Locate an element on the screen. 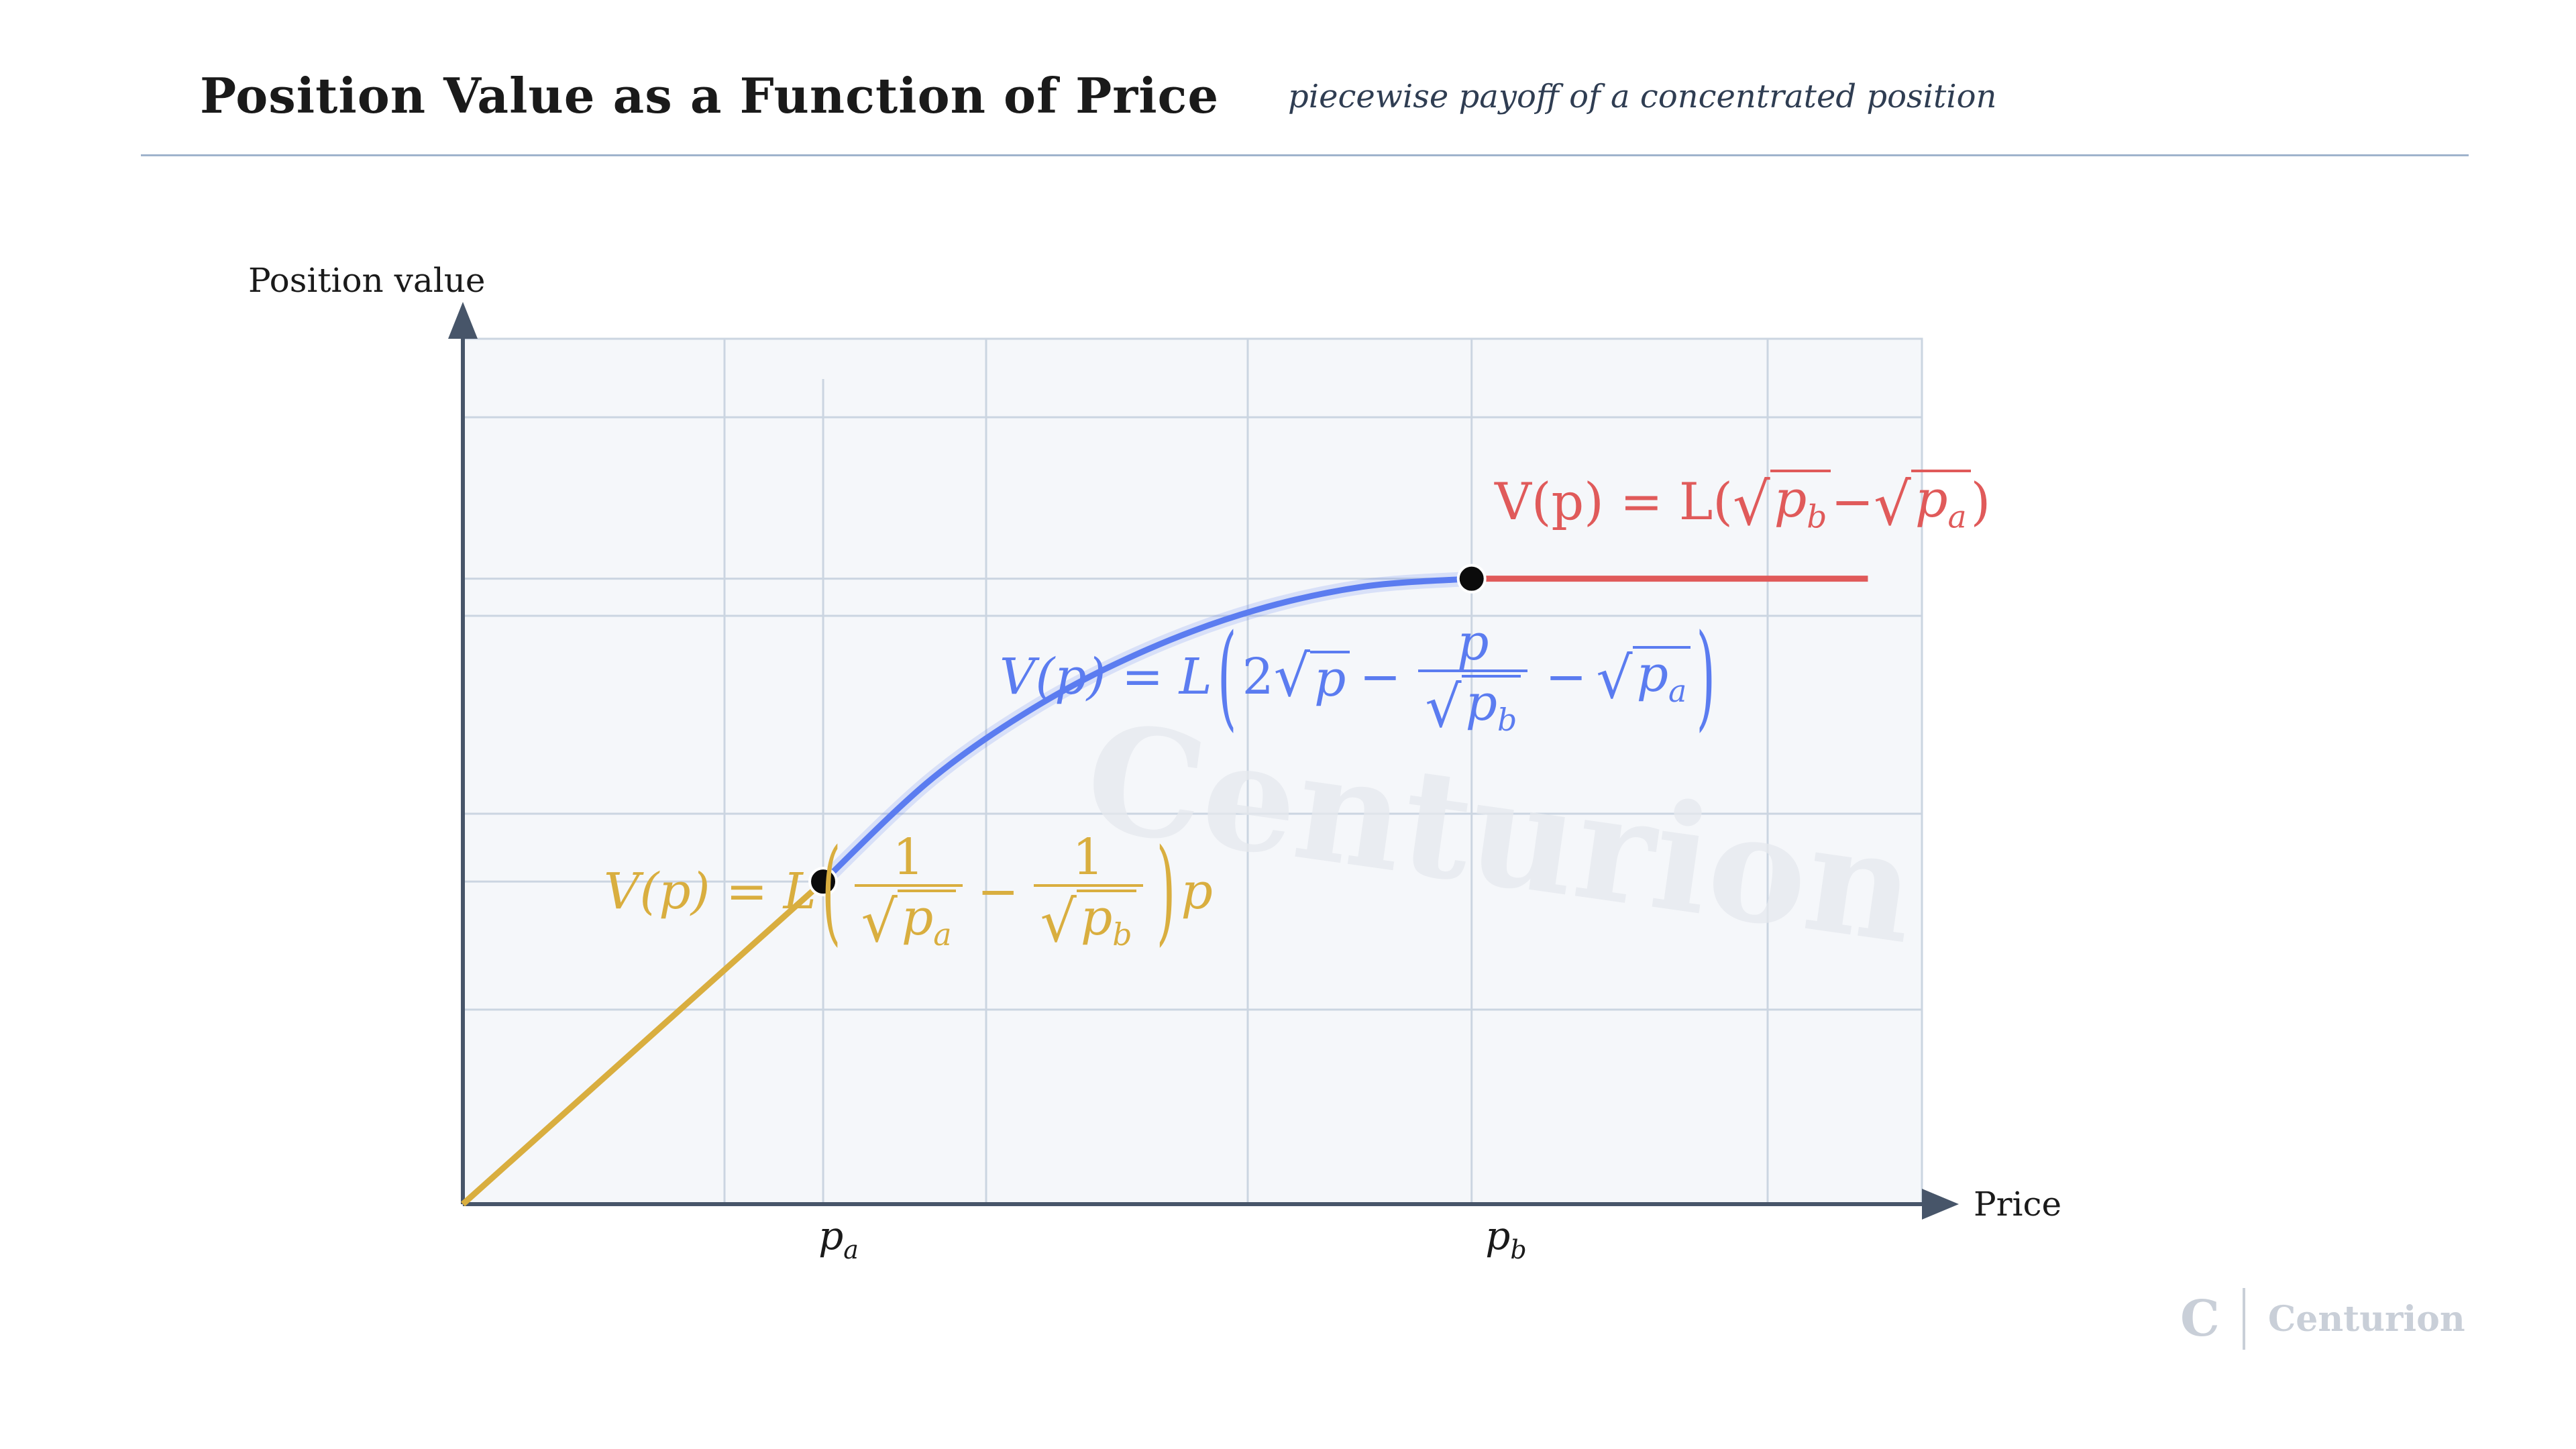  formula-curve: V(p) = L ( 2 √ p − p √ pb − √ pa ) is located at coordinates (1358, 676).